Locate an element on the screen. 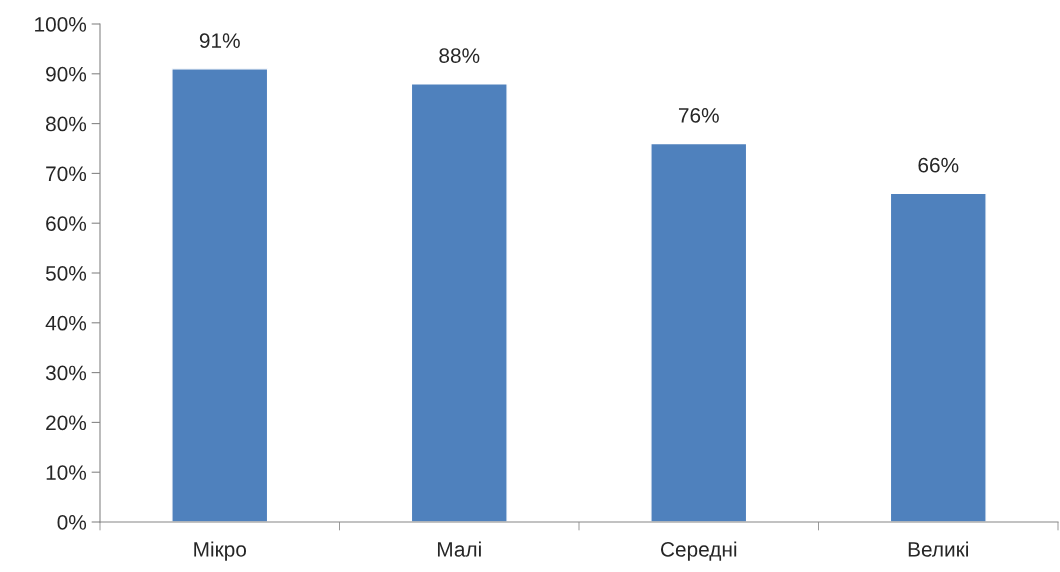  x-tick-label: Малі is located at coordinates (459, 549).